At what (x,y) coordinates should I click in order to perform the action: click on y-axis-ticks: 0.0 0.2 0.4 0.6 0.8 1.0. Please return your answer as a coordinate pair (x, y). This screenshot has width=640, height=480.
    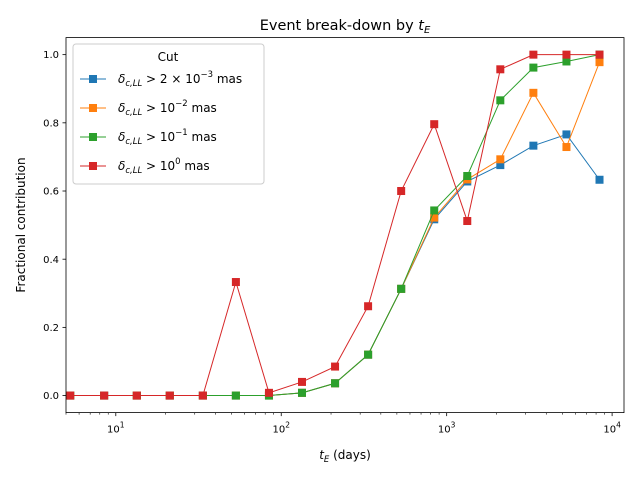
    Looking at the image, I should click on (54, 226).